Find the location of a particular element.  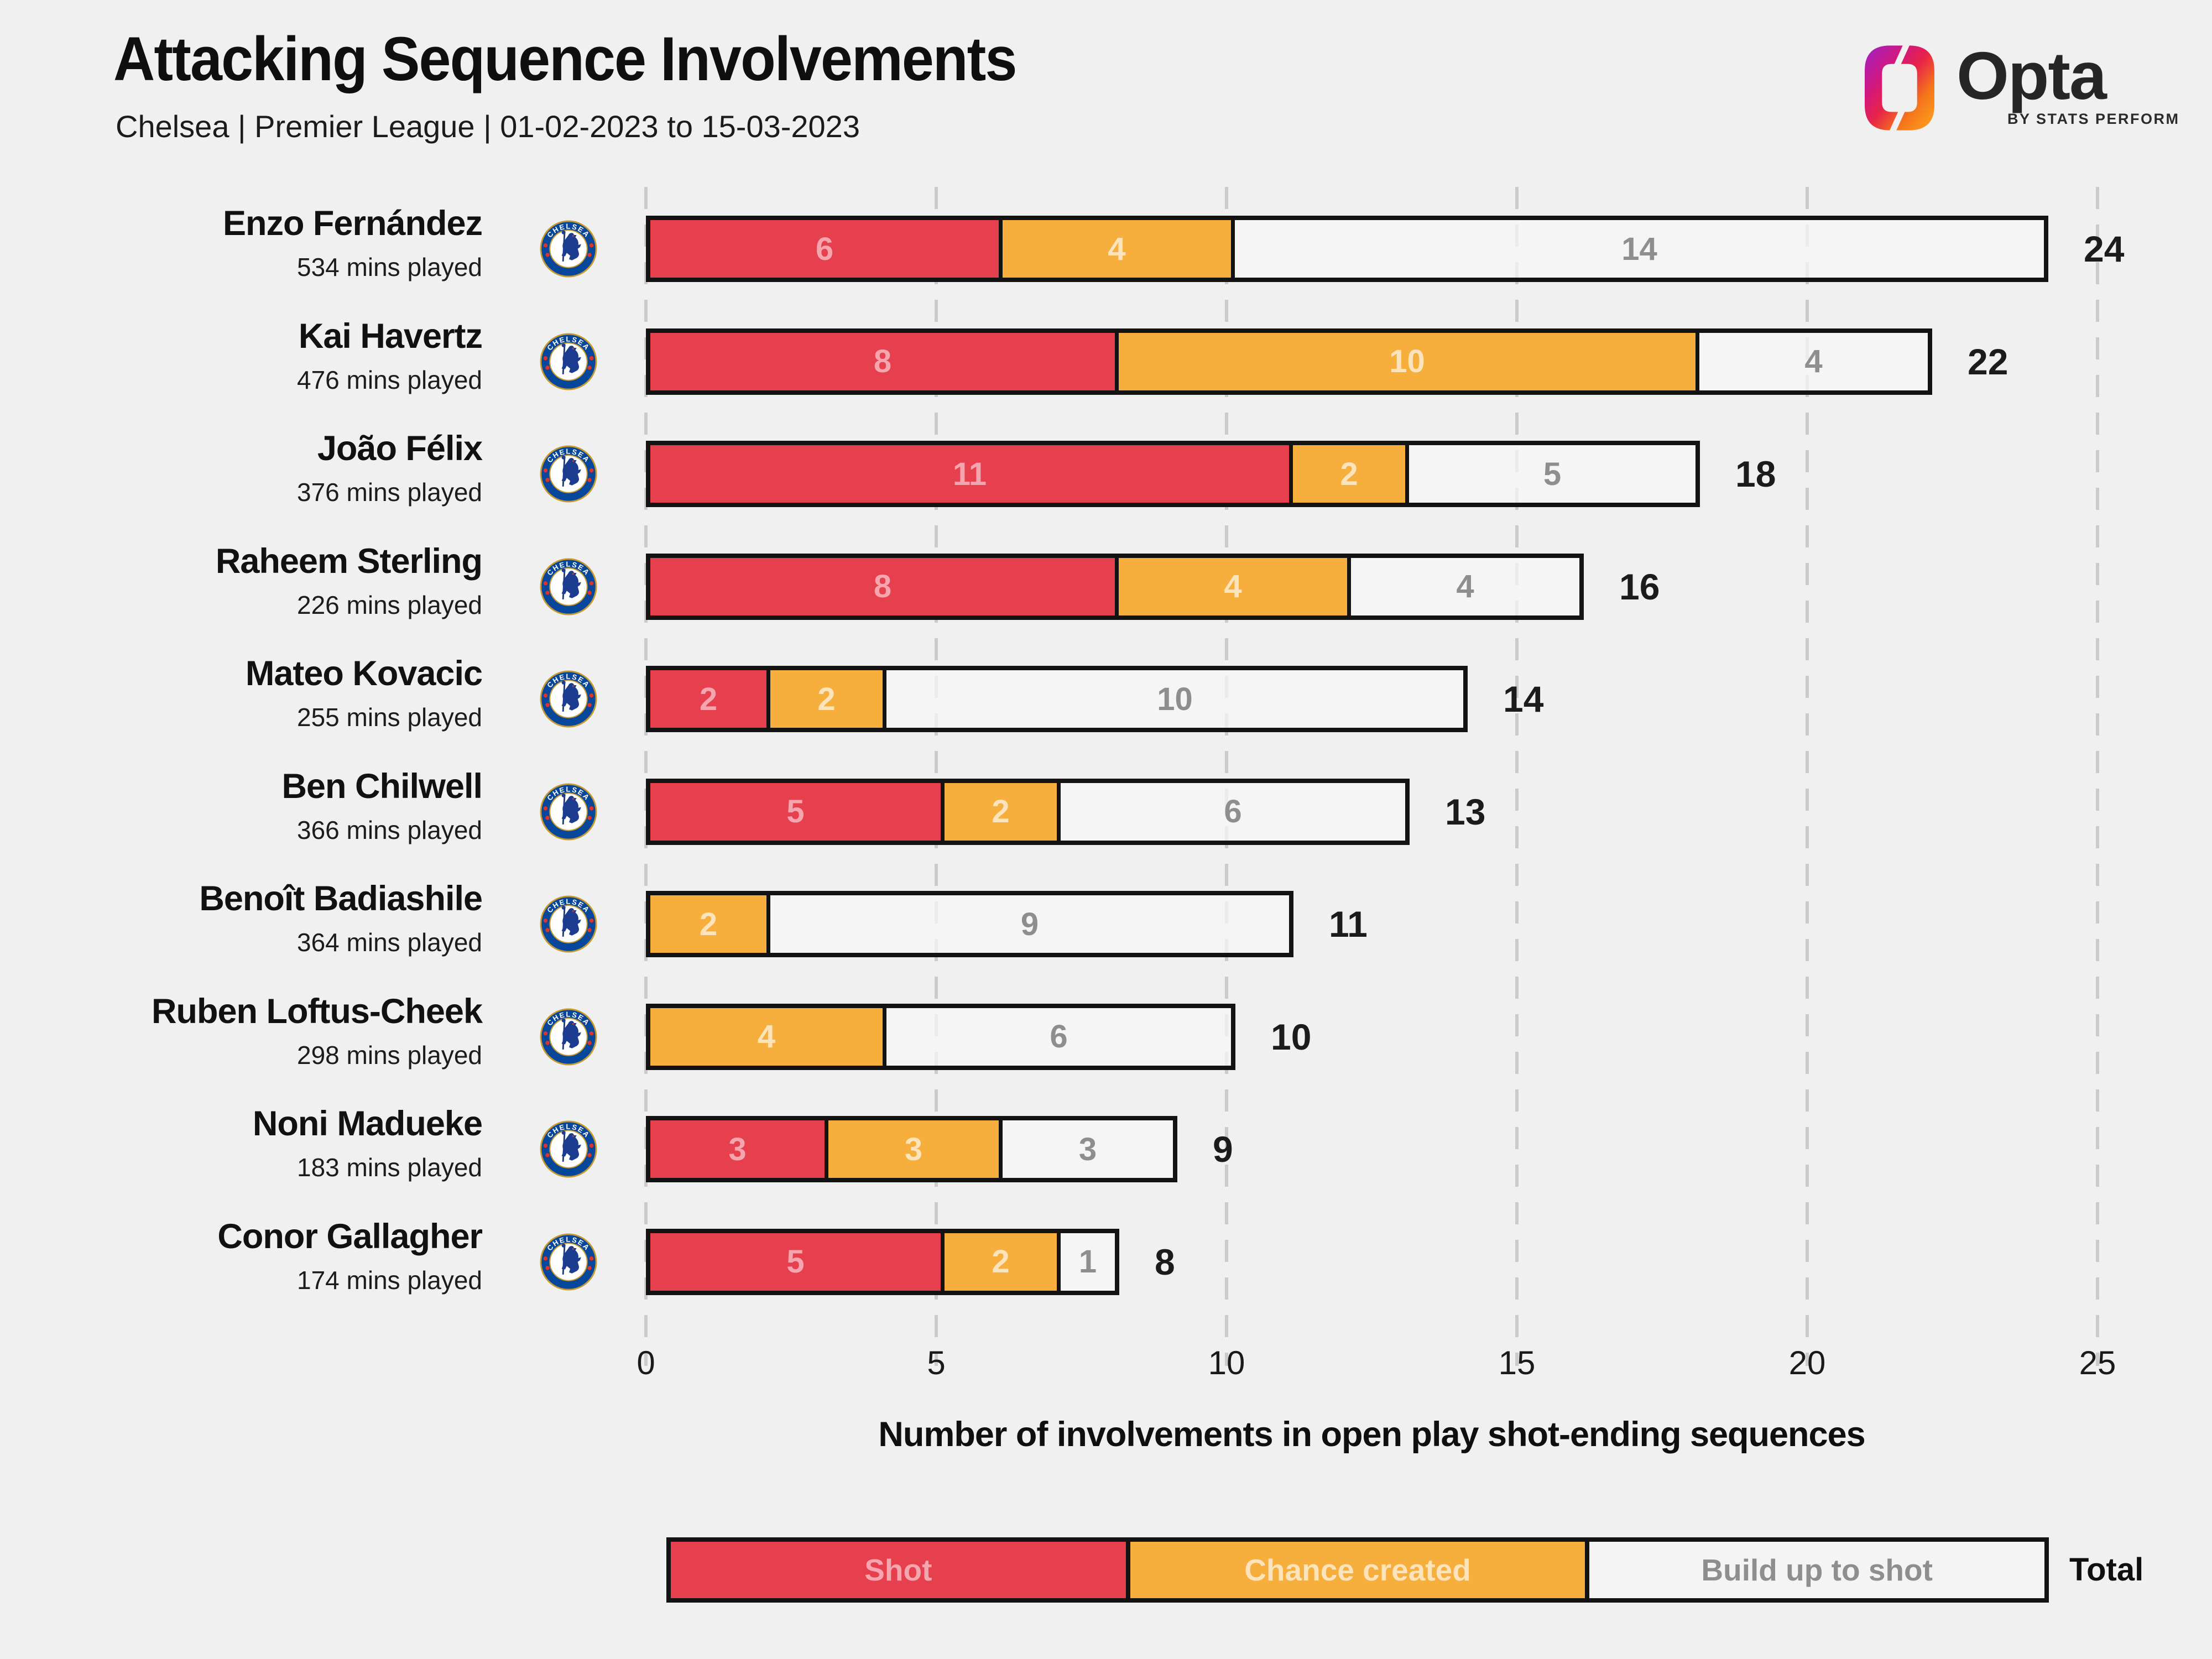

page-title: Attacking Sequence Involvements is located at coordinates (598, 59).